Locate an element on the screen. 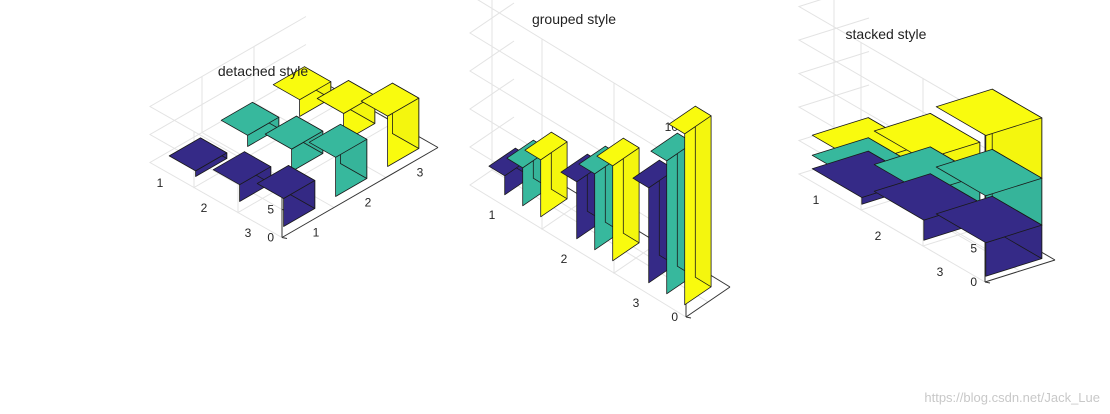  x-tick-label: 2 is located at coordinates (368, 203).